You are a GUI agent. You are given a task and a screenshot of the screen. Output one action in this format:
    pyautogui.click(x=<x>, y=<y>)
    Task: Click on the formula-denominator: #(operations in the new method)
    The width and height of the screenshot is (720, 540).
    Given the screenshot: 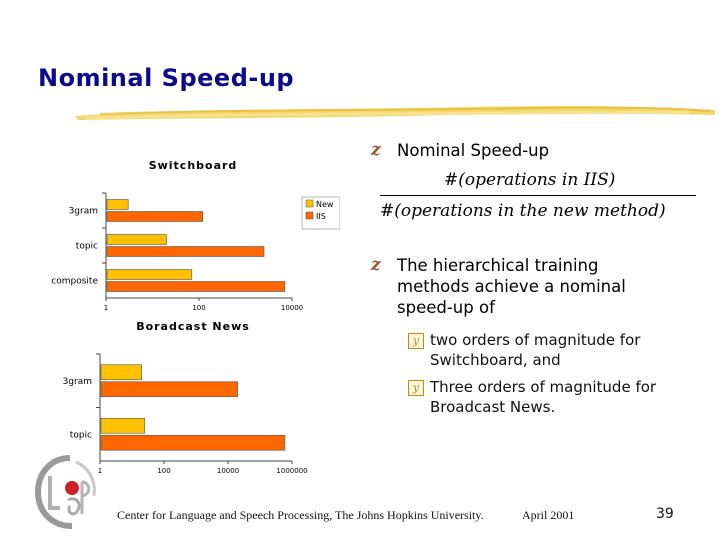 What is the action you would take?
    pyautogui.click(x=523, y=211)
    